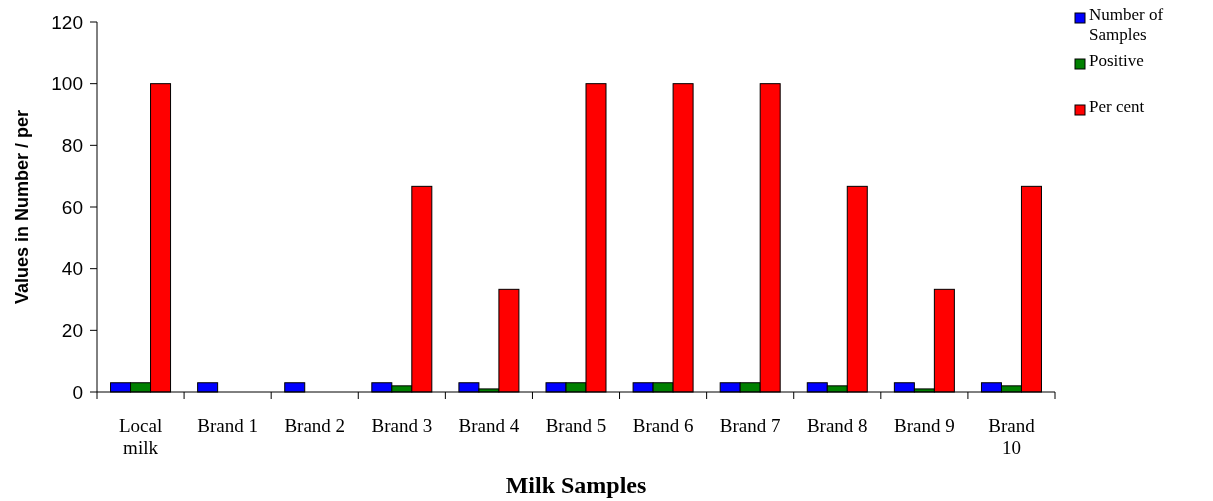 The image size is (1213, 501). What do you see at coordinates (67, 84) in the screenshot?
I see `y-tick-label: 100` at bounding box center [67, 84].